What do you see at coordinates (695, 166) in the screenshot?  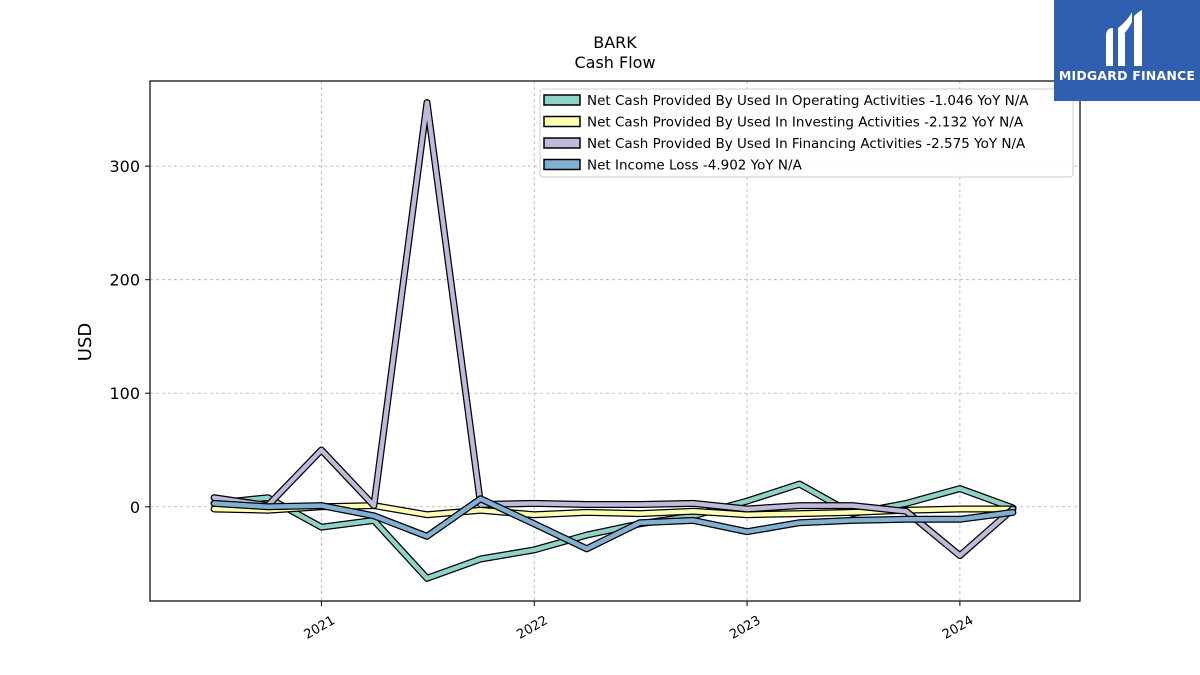 I see `legend-label: Net Income Loss -4.902 YoY N/A` at bounding box center [695, 166].